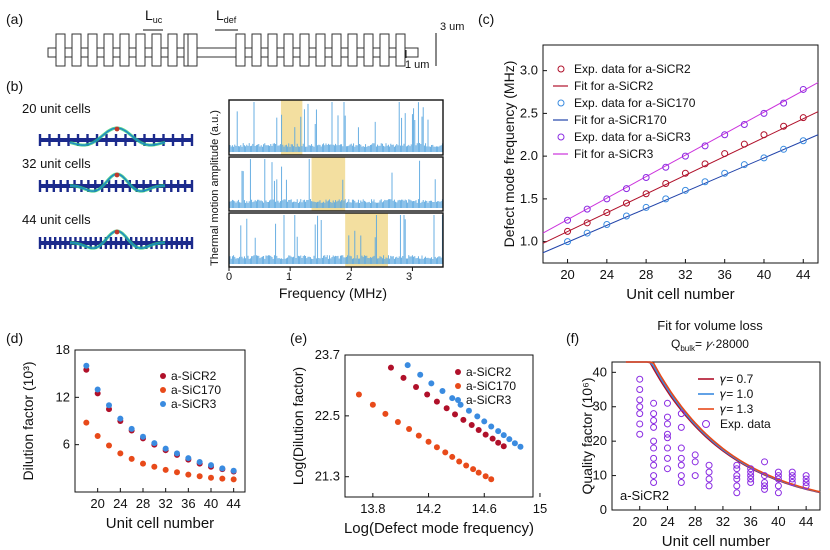 The height and width of the screenshot is (550, 830). I want to click on y-axis-label: Log(Dilution factor), so click(298, 426).